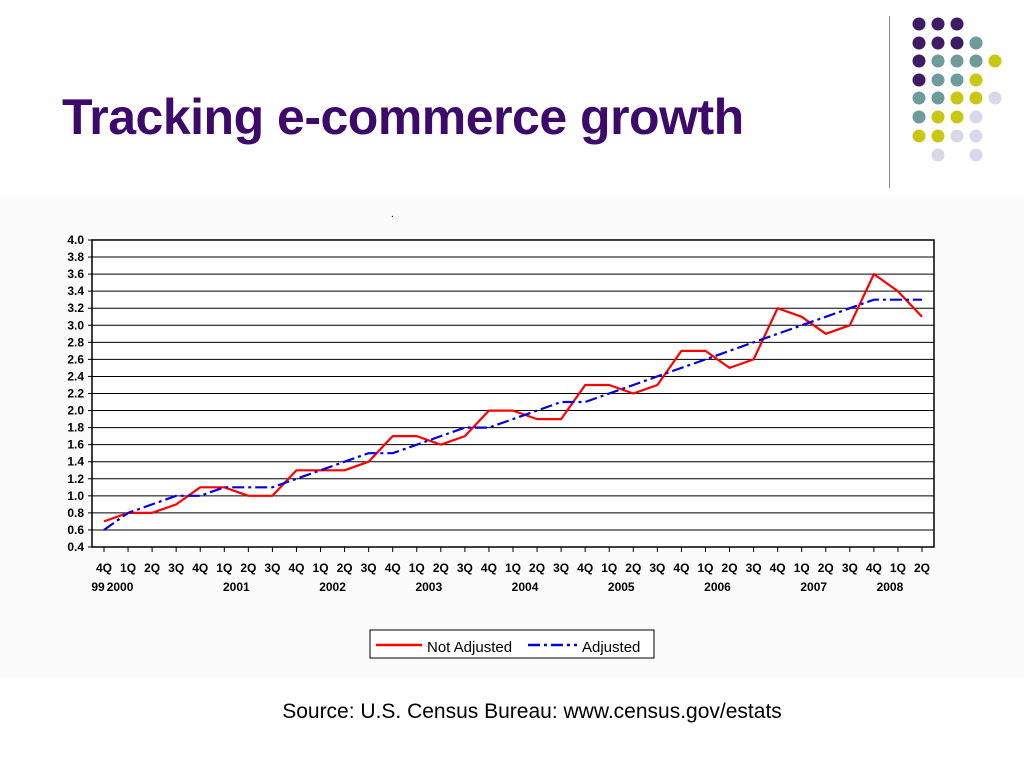 The height and width of the screenshot is (768, 1024). Describe the element at coordinates (236, 587) in the screenshot. I see `x-year-label: 2001` at that location.